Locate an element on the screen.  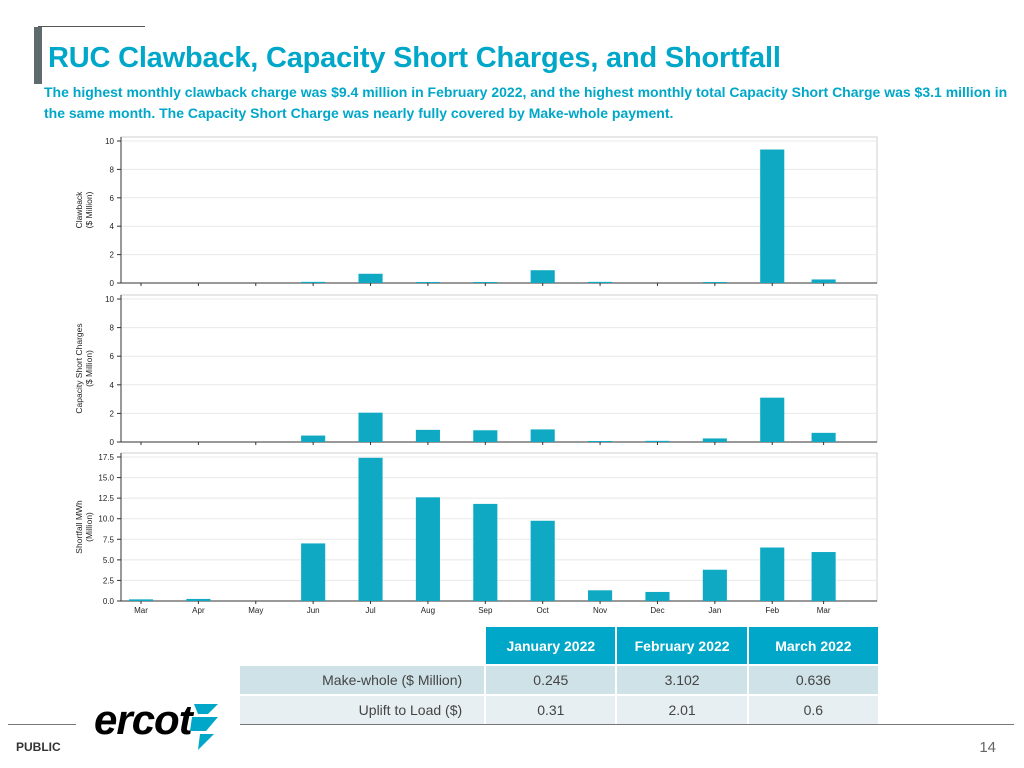
y-tick-label: 5.0 is located at coordinates (109, 560).